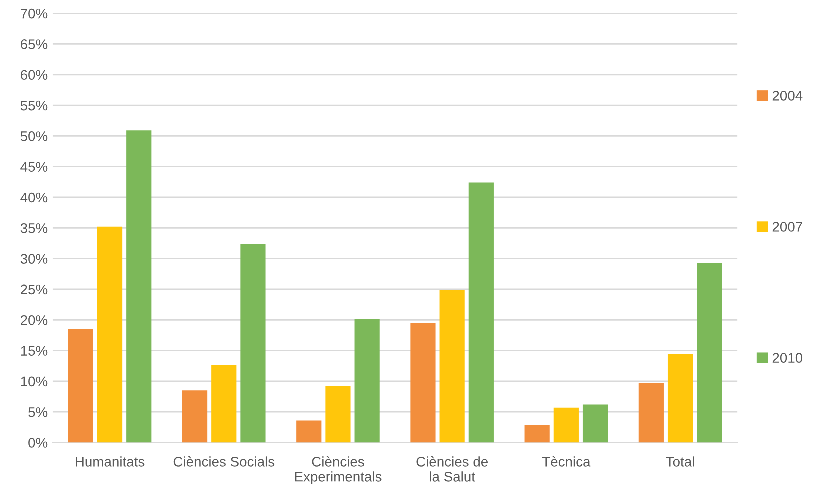 The height and width of the screenshot is (502, 815). Describe the element at coordinates (34, 45) in the screenshot. I see `y-tick-label: 65%` at that location.